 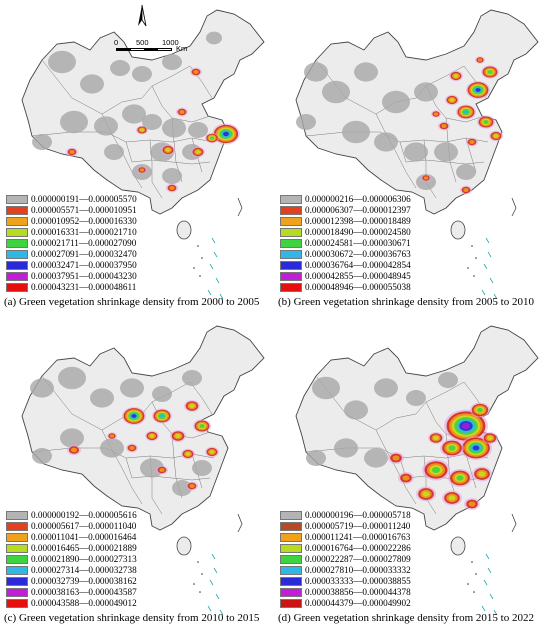 What do you see at coordinates (84, 254) in the screenshot?
I see `legend-label: 0.000027091—0.000032470` at bounding box center [84, 254].